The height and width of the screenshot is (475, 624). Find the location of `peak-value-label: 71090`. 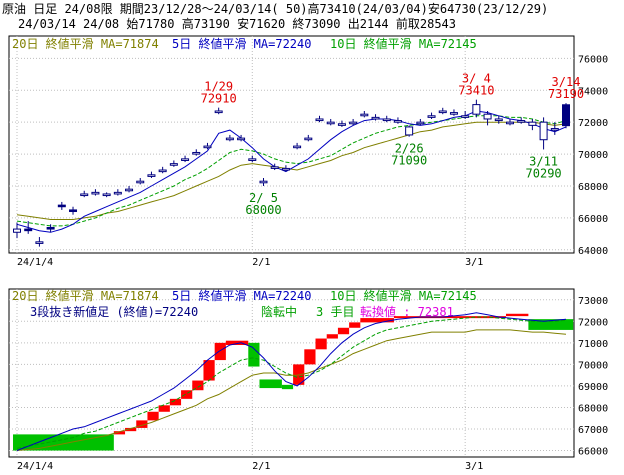

peak-value-label: 71090 is located at coordinates (409, 161).